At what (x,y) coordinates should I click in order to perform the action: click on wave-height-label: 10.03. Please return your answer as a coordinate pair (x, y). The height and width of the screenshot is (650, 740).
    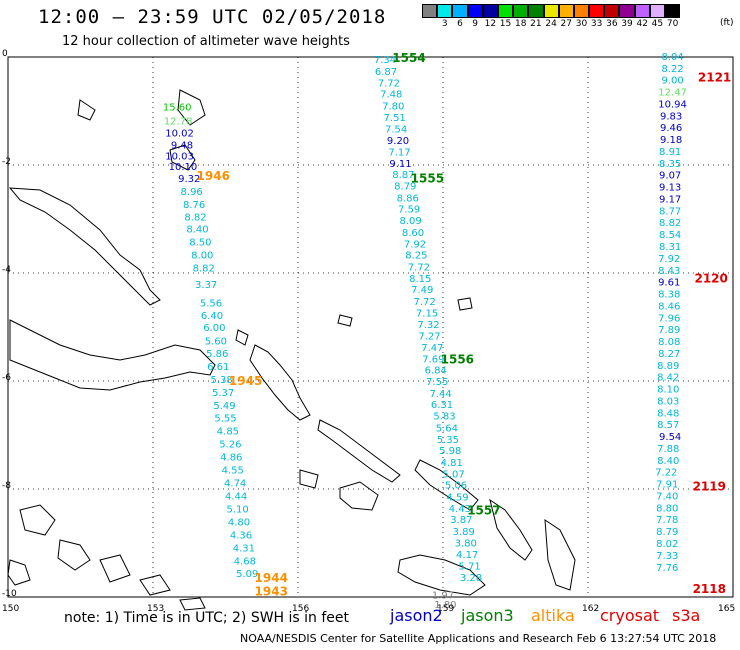
    Looking at the image, I should click on (179, 156).